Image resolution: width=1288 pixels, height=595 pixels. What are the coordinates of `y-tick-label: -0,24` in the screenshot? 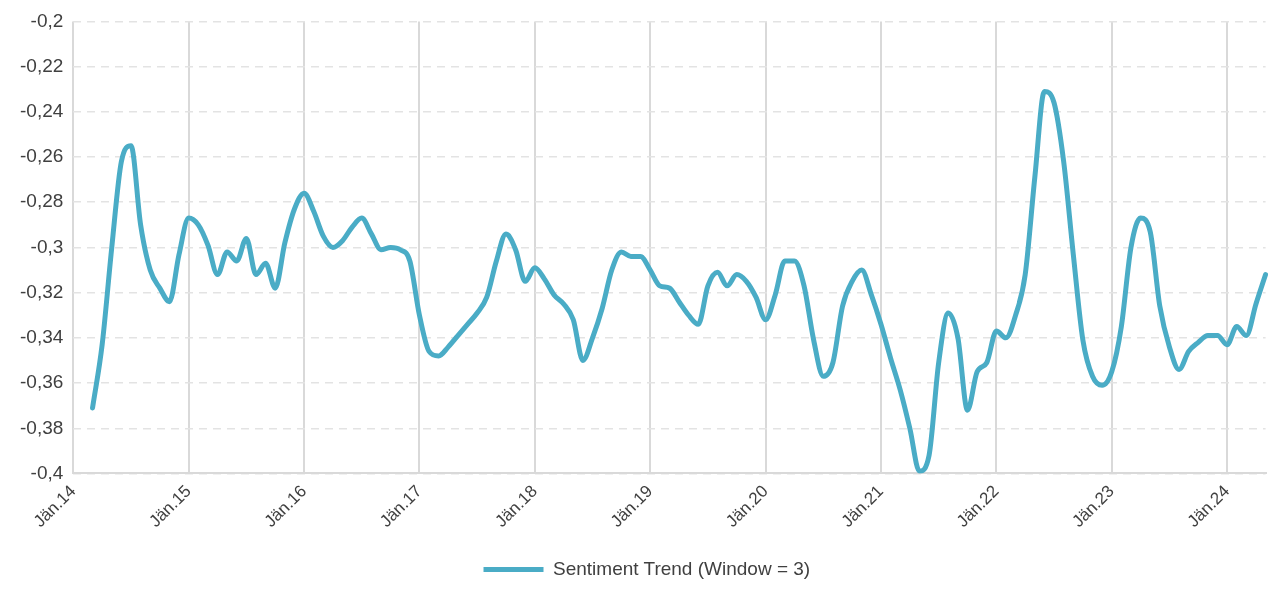 It's located at (41, 111).